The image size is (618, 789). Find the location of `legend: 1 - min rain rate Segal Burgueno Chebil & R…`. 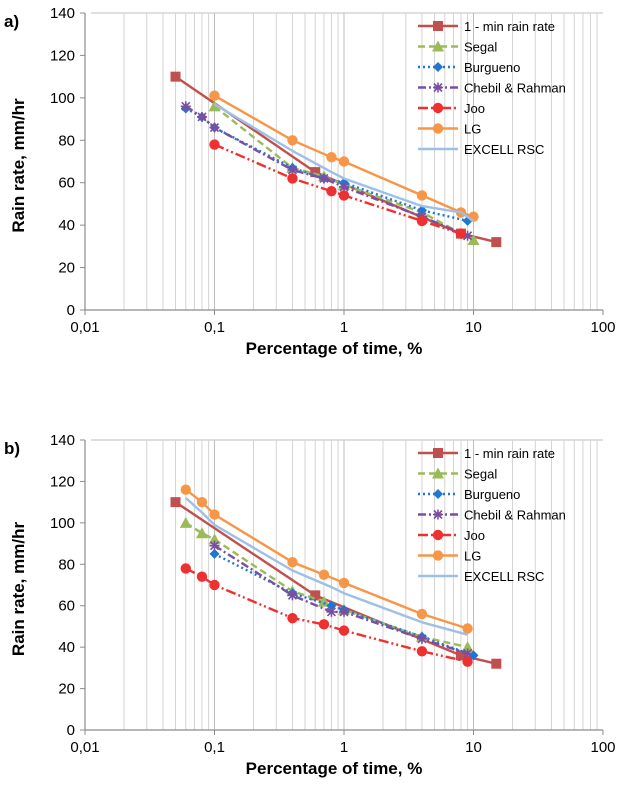

legend: 1 - min rain rate Segal Burgueno Chebil & R… is located at coordinates (492, 515).